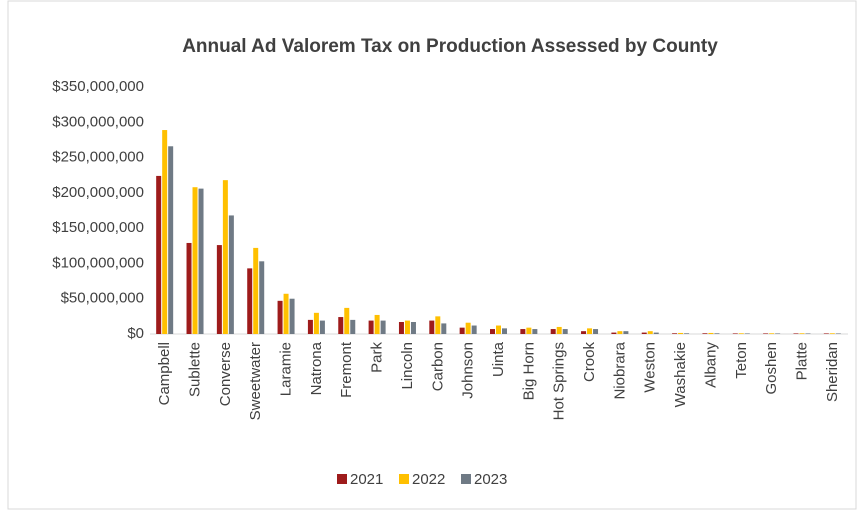 Image resolution: width=858 pixels, height=510 pixels. I want to click on x-tick-label: Lincoln, so click(407, 366).